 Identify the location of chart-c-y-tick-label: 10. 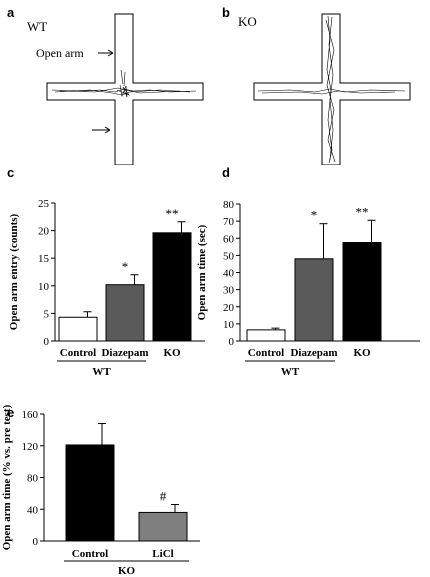
(44, 287).